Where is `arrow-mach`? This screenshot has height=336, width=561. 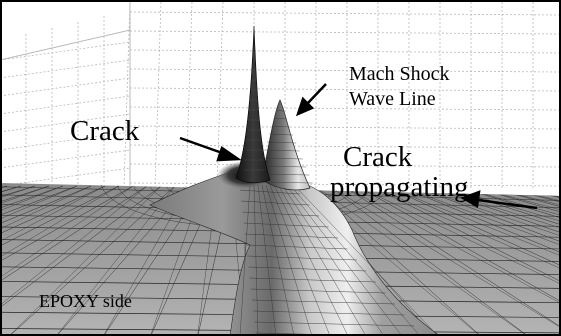 arrow-mach is located at coordinates (311, 100).